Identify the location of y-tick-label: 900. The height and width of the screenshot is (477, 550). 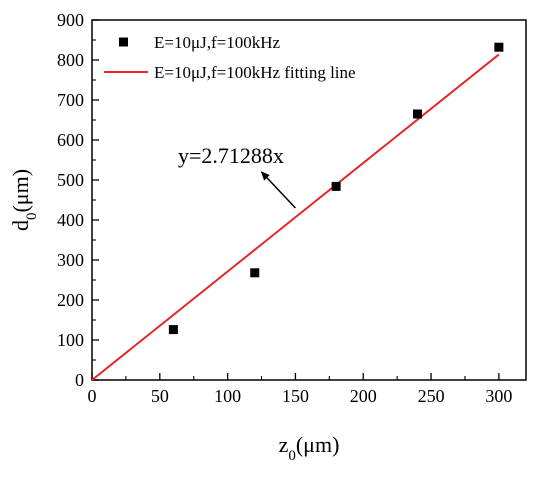
(70, 20).